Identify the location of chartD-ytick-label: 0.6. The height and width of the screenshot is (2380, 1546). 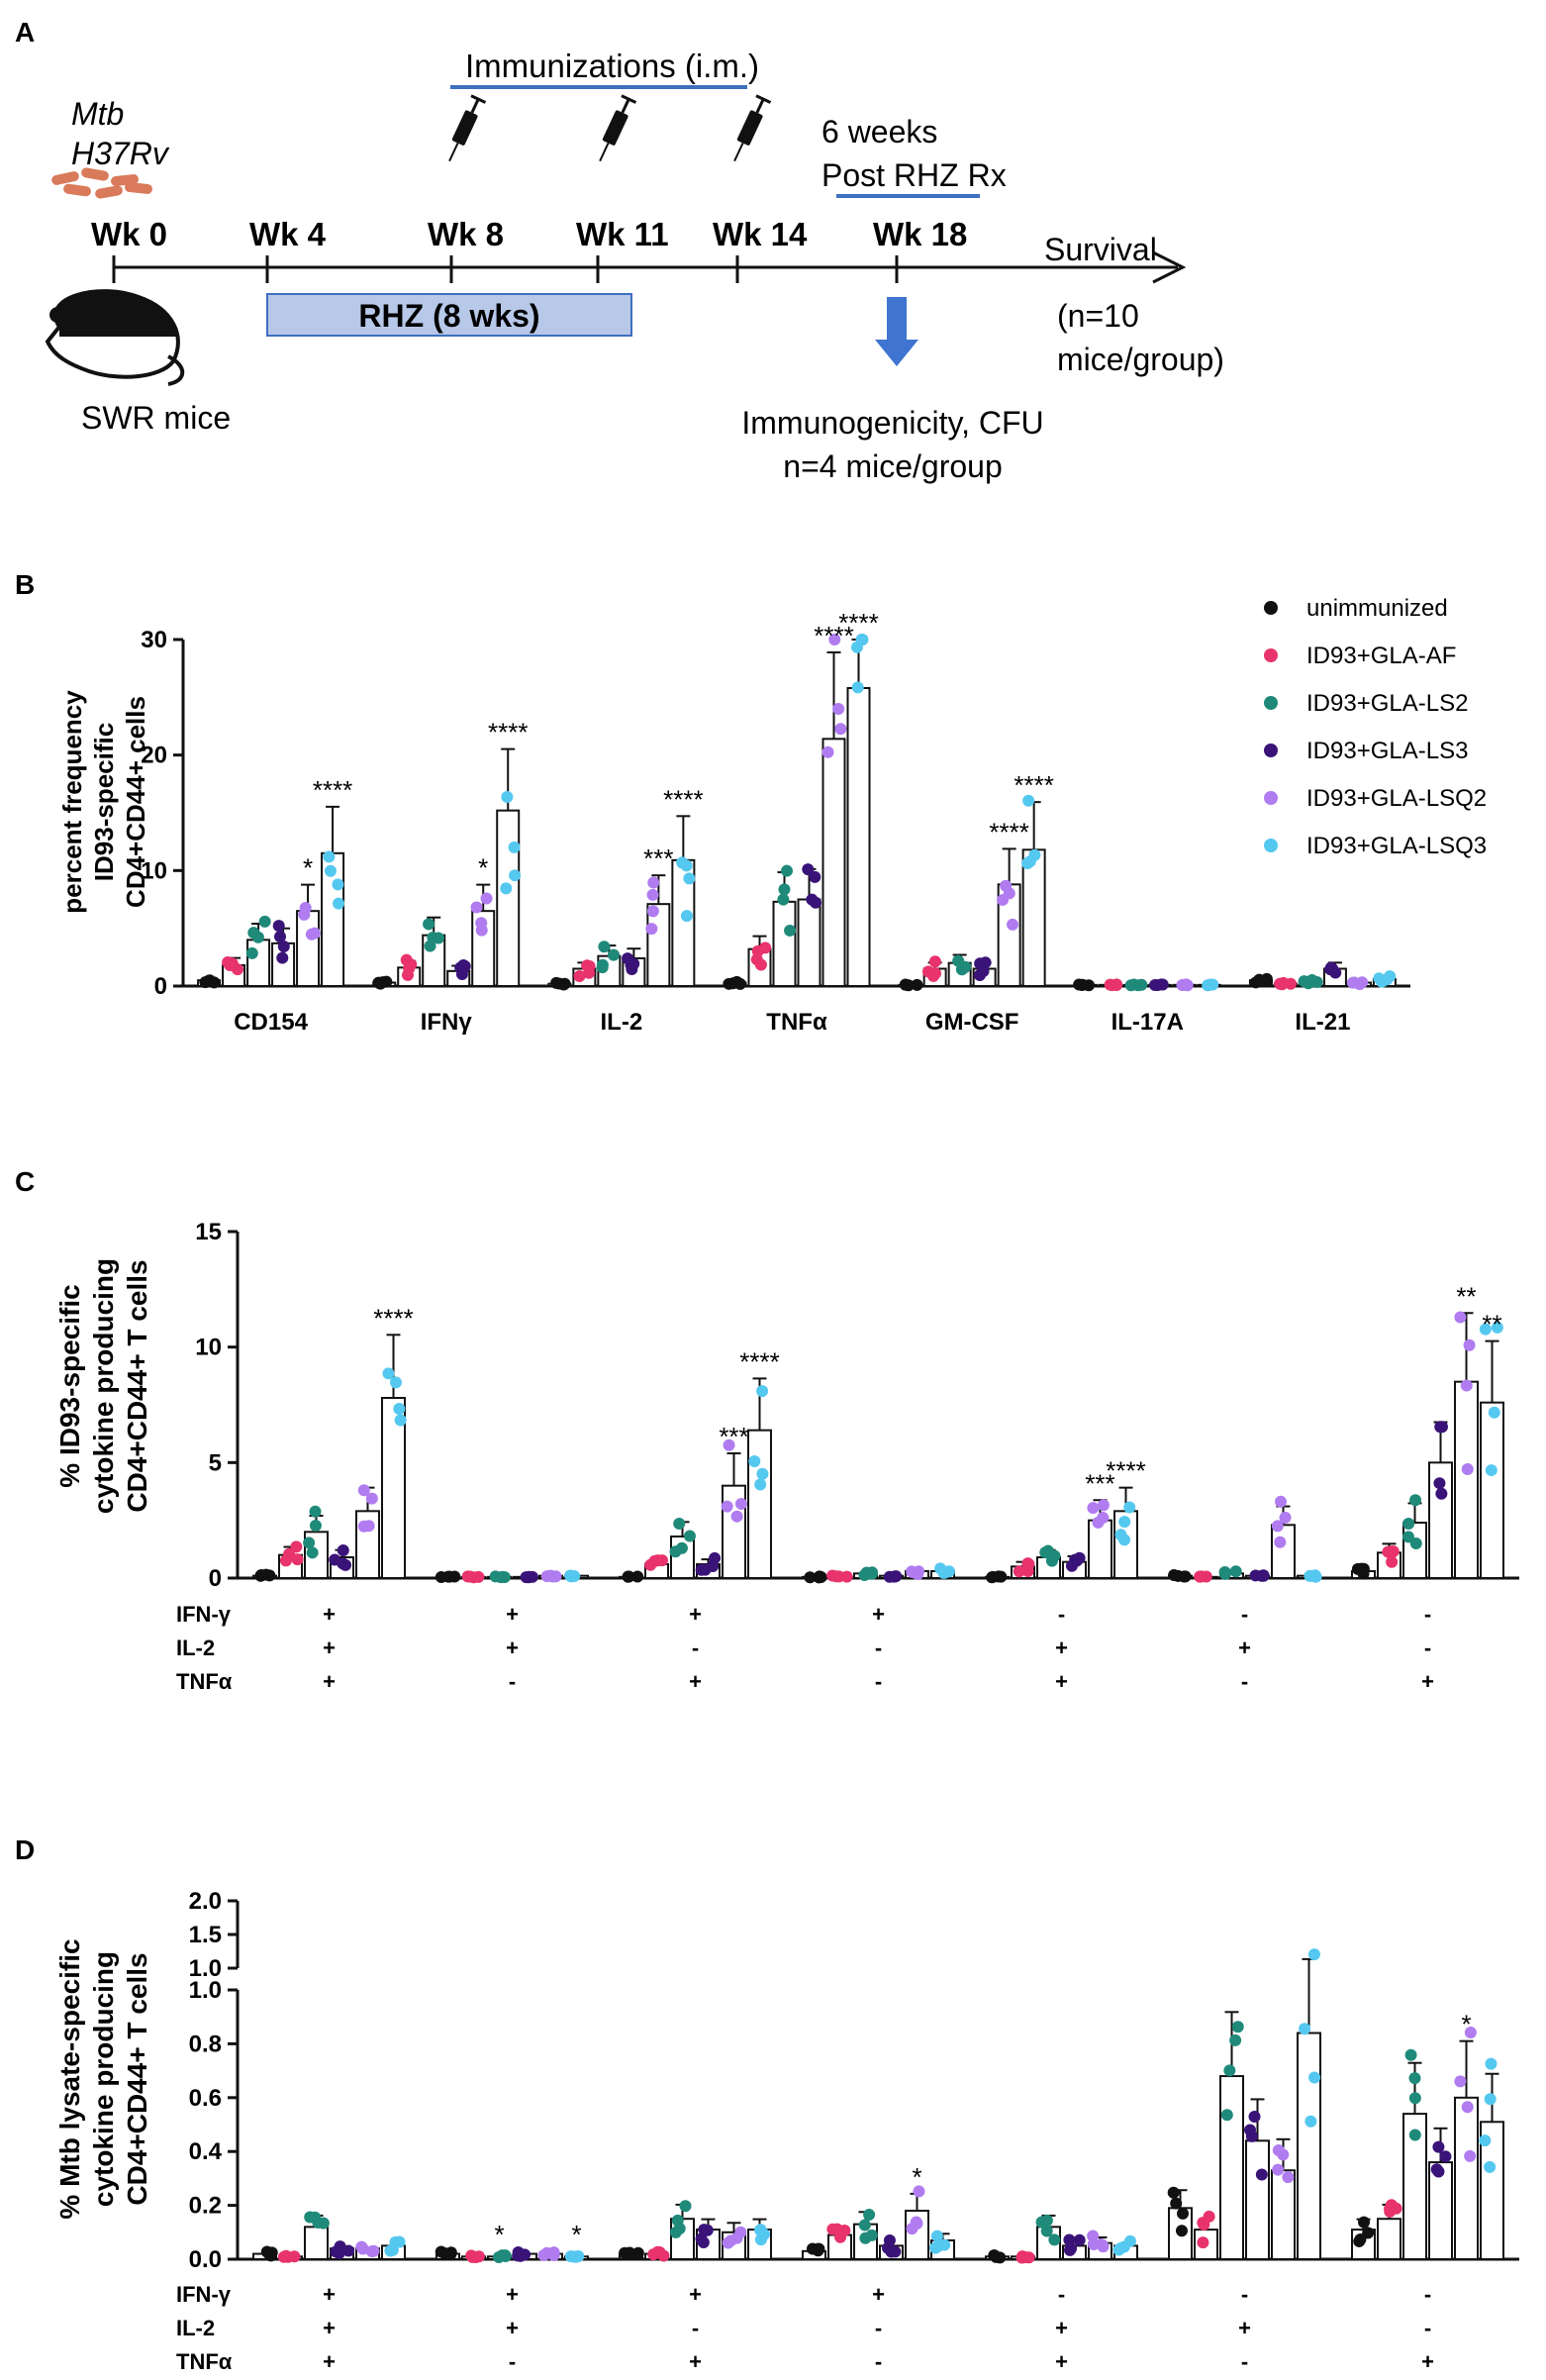
(205, 2098).